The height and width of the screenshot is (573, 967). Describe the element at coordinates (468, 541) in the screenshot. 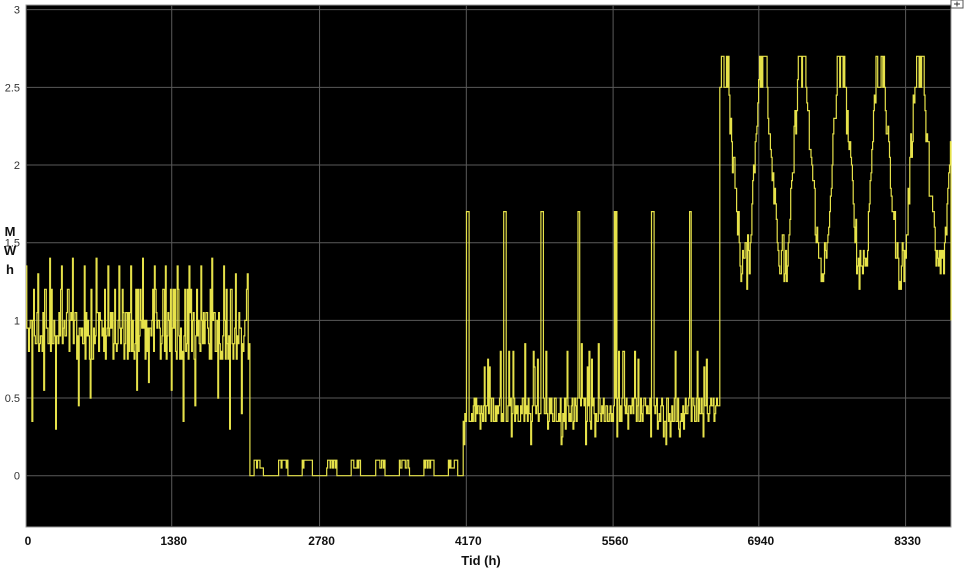

I see `x-tick-label: 4170` at that location.